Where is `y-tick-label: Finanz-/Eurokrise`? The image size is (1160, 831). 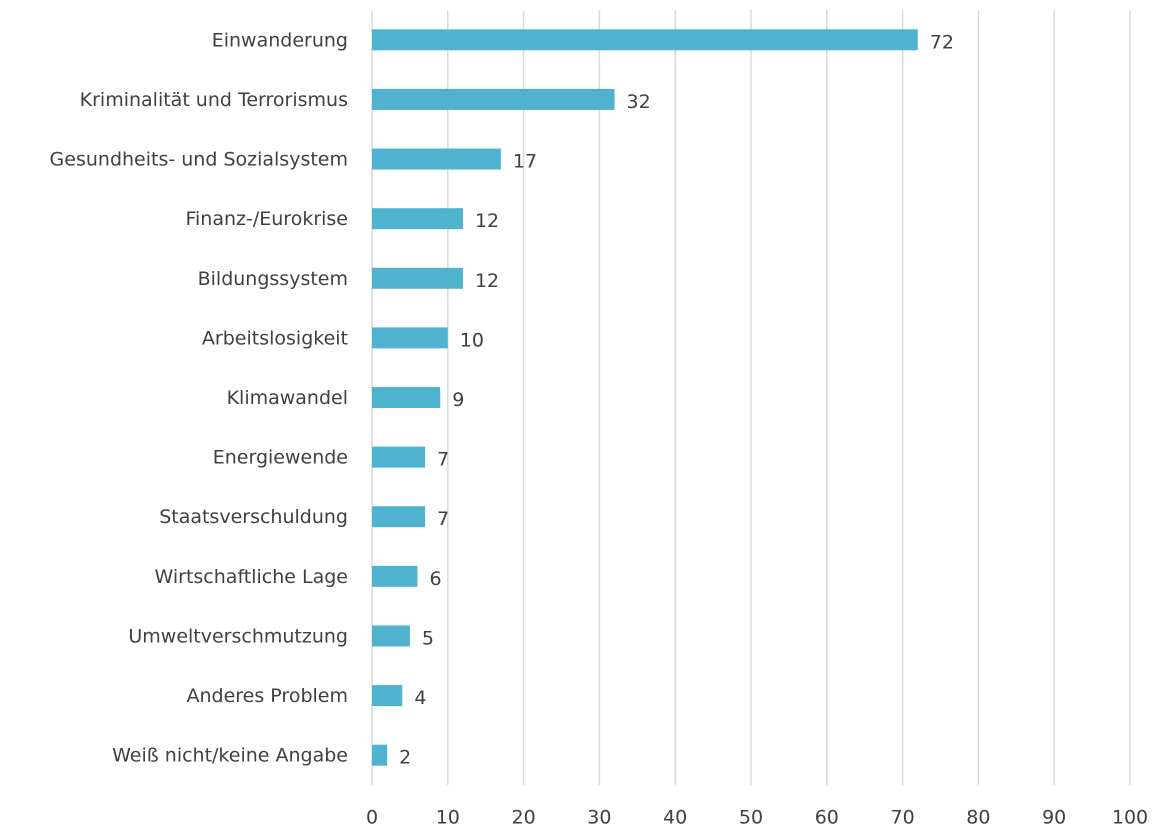
y-tick-label: Finanz-/Eurokrise is located at coordinates (266, 219).